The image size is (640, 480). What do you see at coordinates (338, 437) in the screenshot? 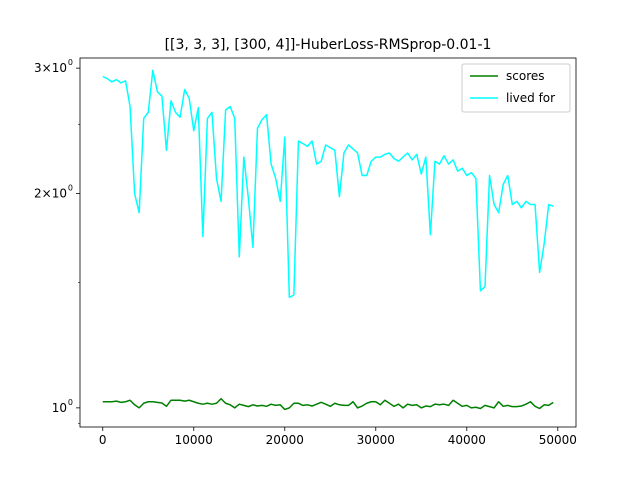
I see `x-axis: 0 10000 20000 30000 40000 50000` at bounding box center [338, 437].